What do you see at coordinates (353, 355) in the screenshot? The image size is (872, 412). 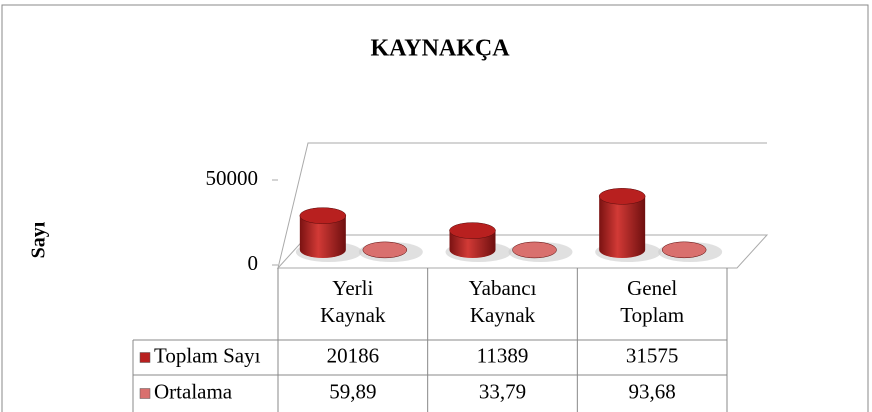 I see `table-value: 20186` at bounding box center [353, 355].